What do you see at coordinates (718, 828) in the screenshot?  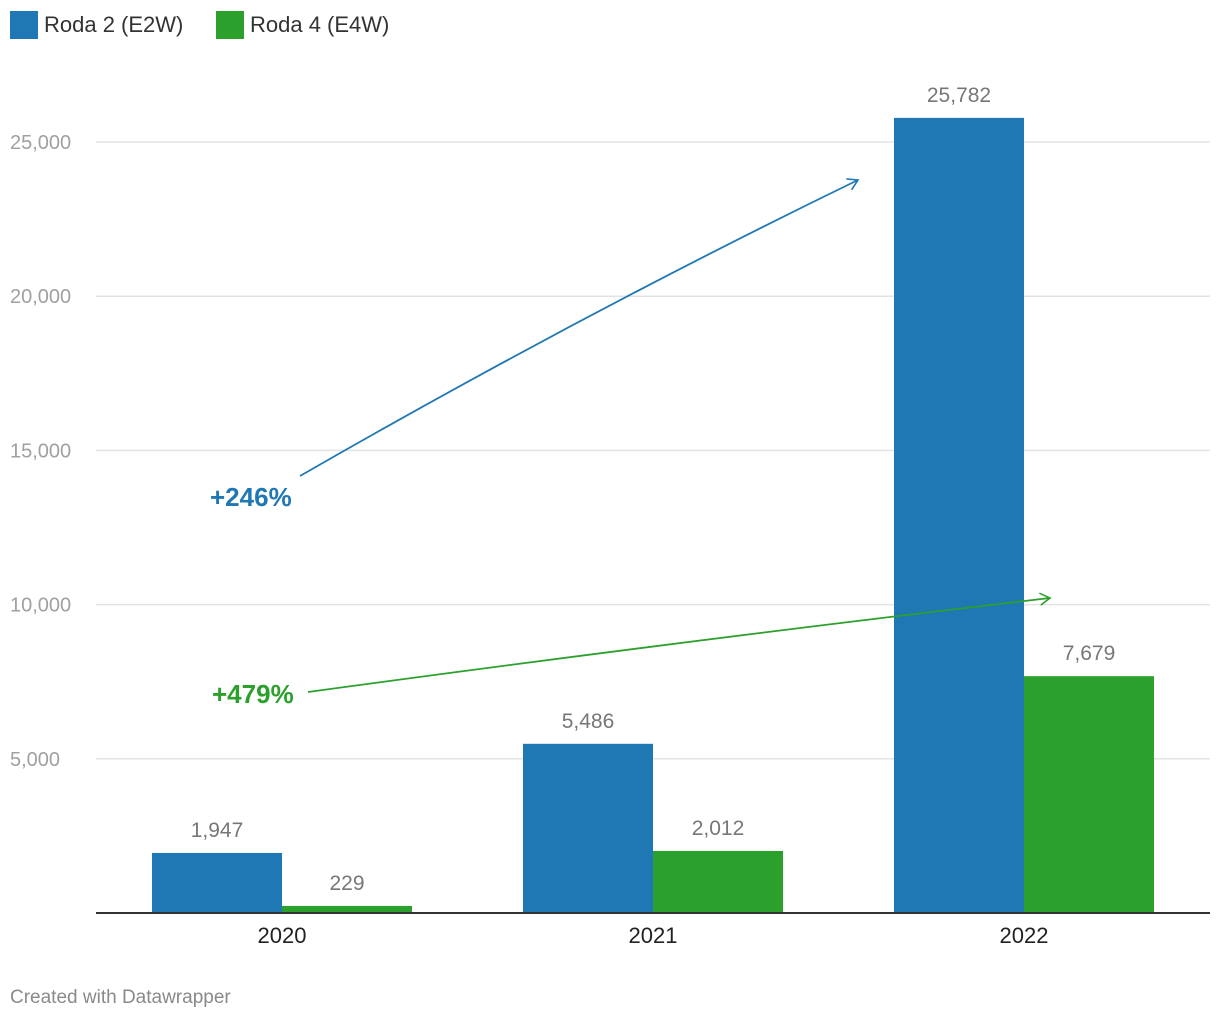 I see `data-label: 2,012` at bounding box center [718, 828].